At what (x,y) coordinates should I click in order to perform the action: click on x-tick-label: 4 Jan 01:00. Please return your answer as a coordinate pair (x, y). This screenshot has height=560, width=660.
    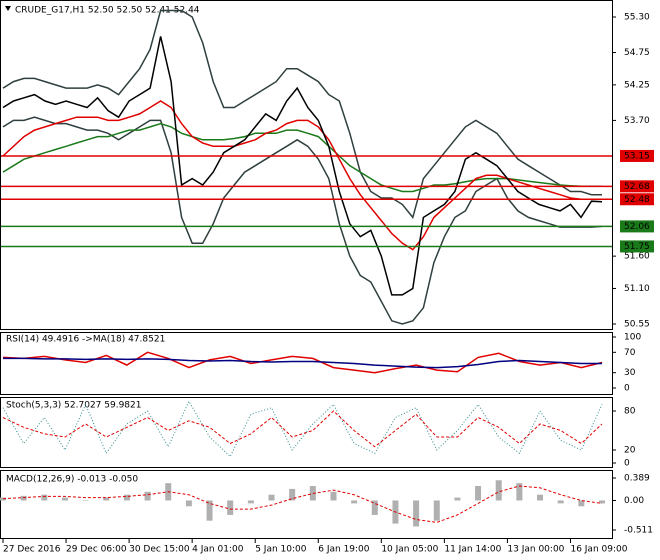
    Looking at the image, I should click on (218, 550).